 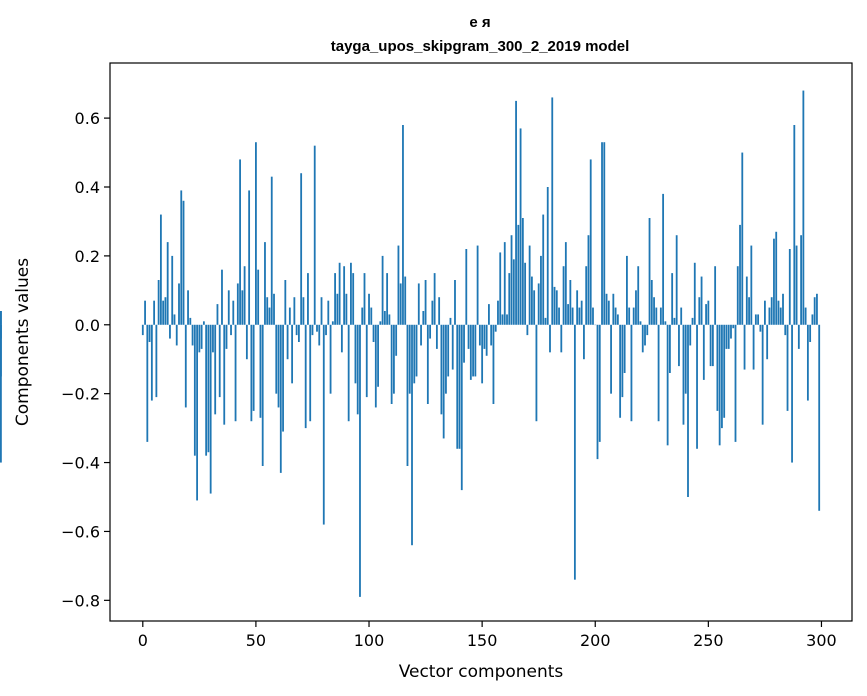 I want to click on y-tick-label: 0.2, so click(x=87, y=256).